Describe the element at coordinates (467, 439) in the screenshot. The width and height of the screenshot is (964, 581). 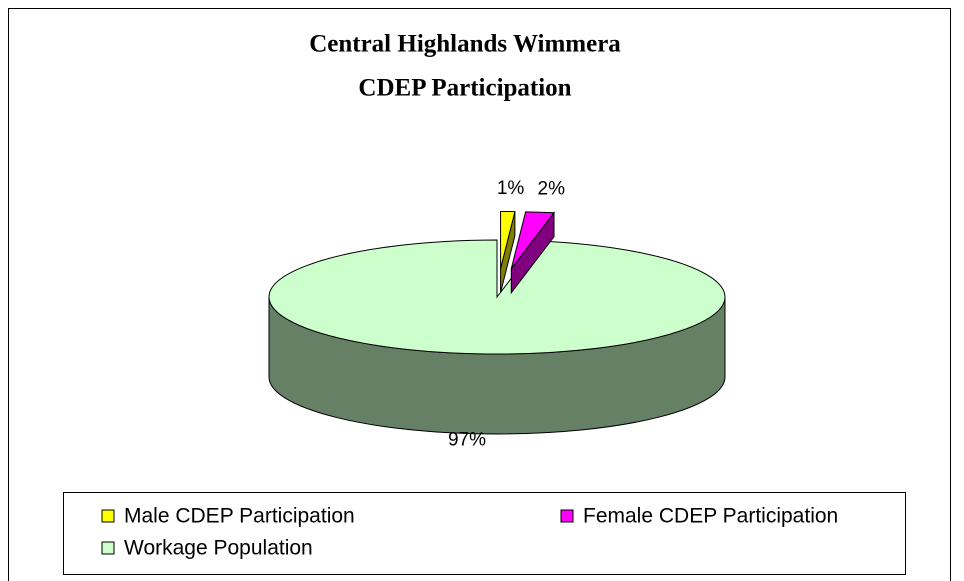
I see `data-label: 97%` at that location.